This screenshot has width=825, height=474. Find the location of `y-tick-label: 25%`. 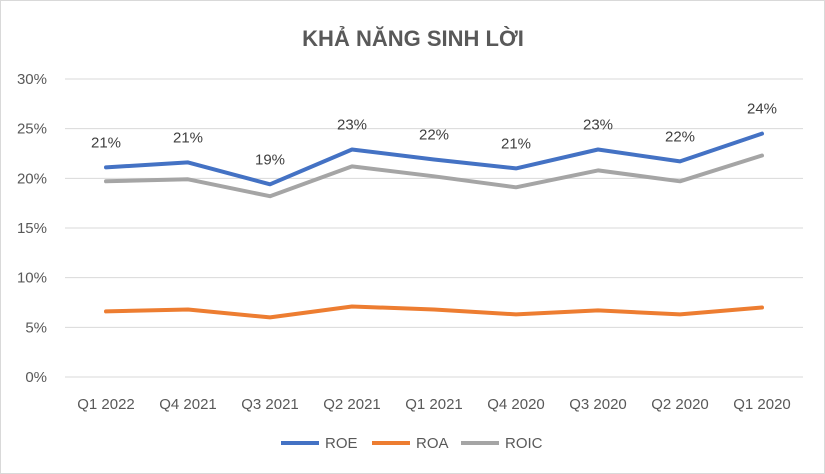

y-tick-label: 25% is located at coordinates (32, 129).